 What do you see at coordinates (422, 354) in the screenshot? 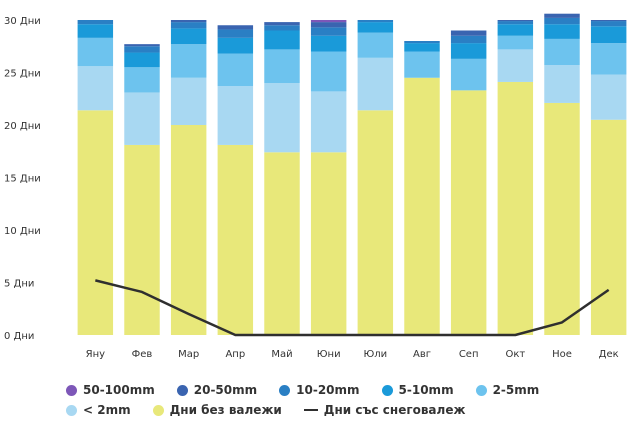
I see `x-tick-label: Авг` at bounding box center [422, 354].